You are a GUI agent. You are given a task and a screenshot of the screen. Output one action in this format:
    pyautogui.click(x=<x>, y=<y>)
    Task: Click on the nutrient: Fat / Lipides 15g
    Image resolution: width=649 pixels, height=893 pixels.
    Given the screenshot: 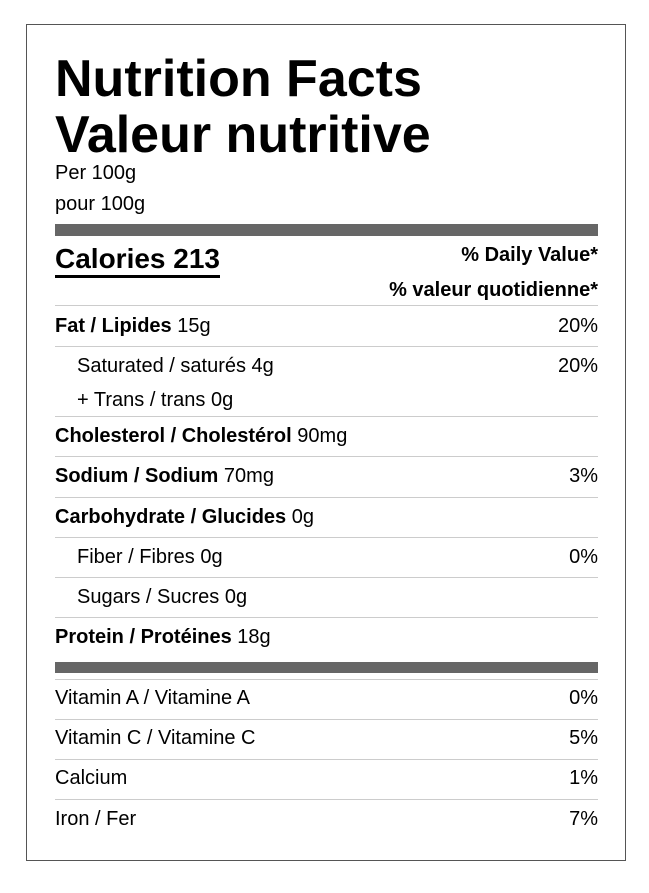 What is the action you would take?
    pyautogui.click(x=133, y=326)
    